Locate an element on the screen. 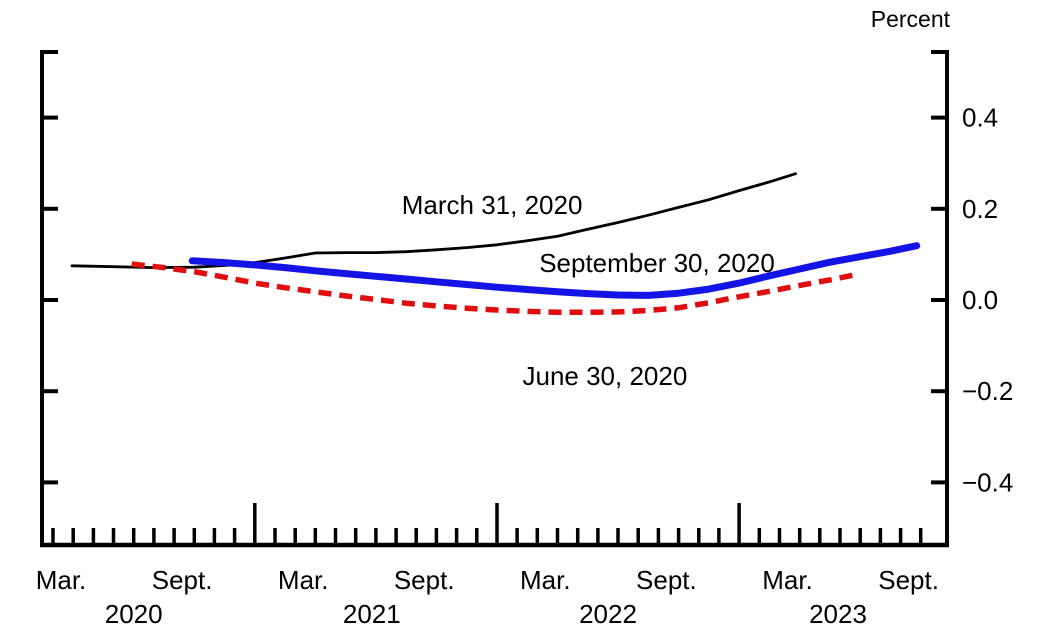 The width and height of the screenshot is (1038, 635). x-year-label: 2021 is located at coordinates (372, 614).